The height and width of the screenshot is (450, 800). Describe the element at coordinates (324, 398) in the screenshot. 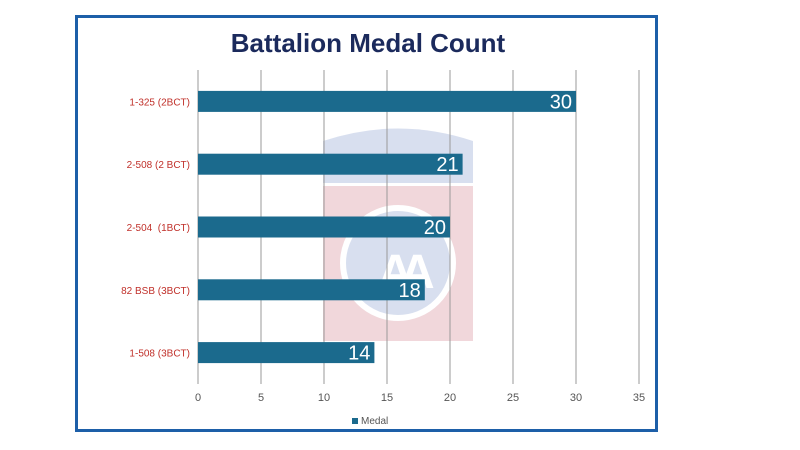

I see `x-tick-label: 10` at that location.